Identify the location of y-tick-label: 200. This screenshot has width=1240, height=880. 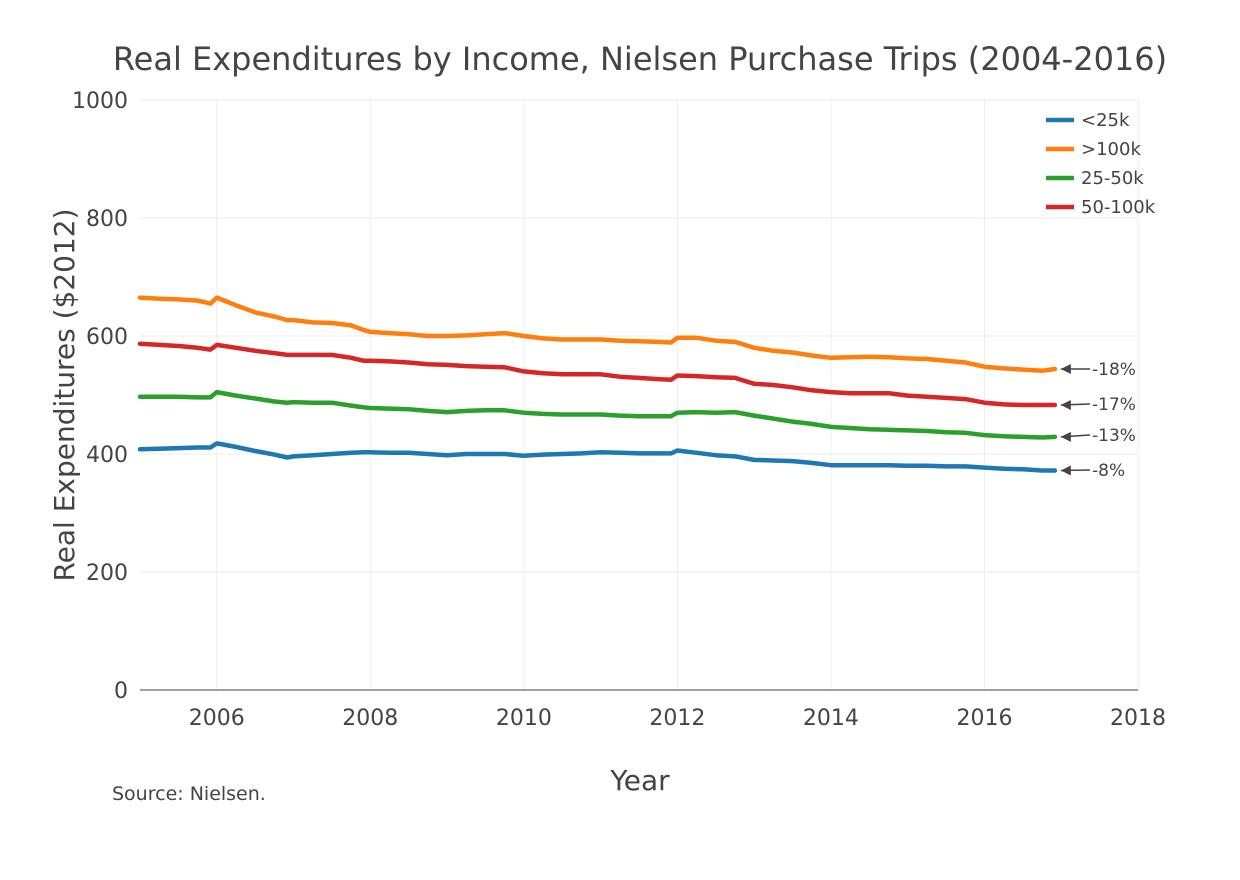
(107, 573).